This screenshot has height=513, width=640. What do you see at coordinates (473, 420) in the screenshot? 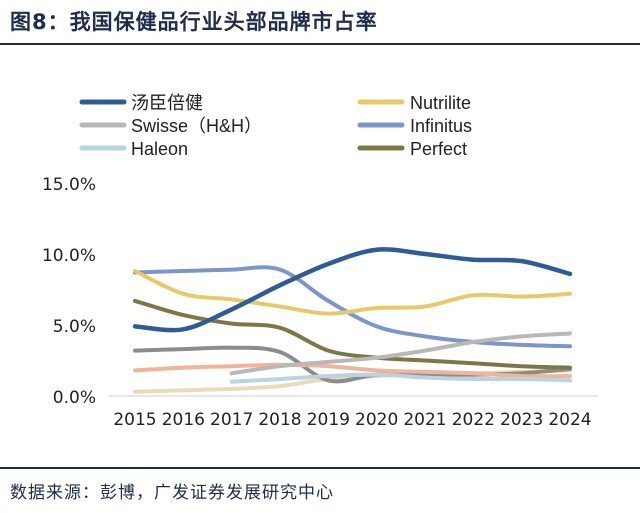
I see `x-tick-label: 2022` at bounding box center [473, 420].